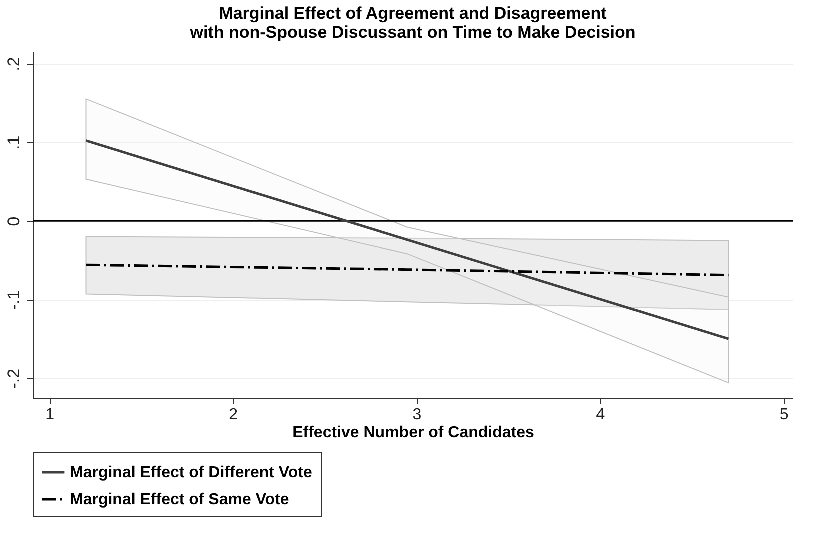 The width and height of the screenshot is (823, 553). I want to click on y-tick-label: -.1, so click(14, 300).